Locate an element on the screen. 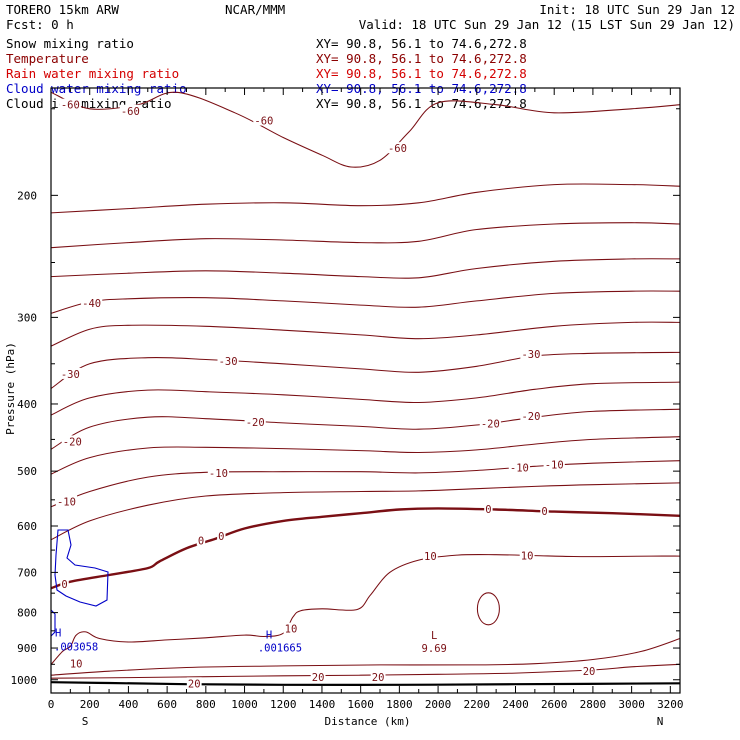  x-tick-label: 2800 is located at coordinates (593, 704).